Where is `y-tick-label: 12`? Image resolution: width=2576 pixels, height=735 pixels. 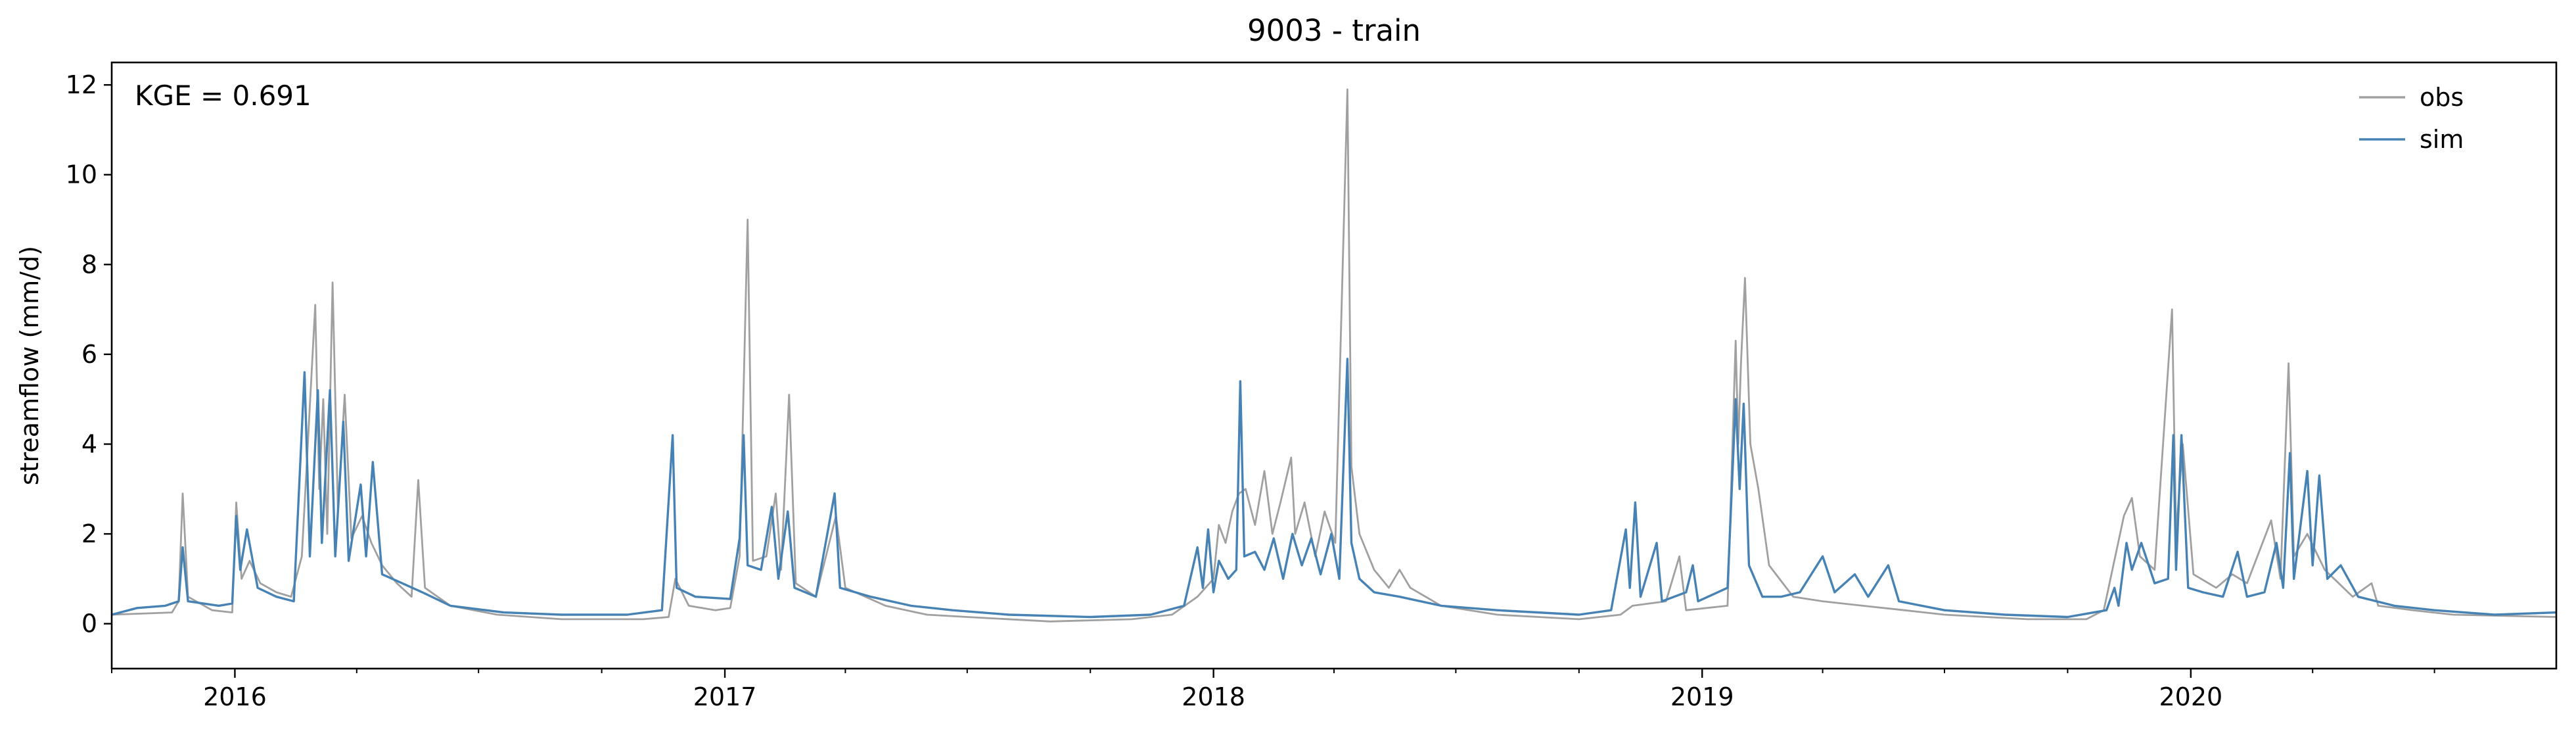 y-tick-label: 12 is located at coordinates (82, 85).